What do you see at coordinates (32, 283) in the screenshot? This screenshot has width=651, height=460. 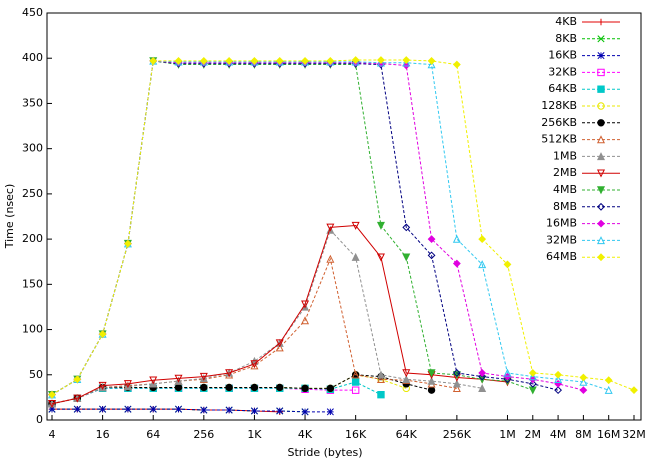 I see `y-tick-label: 150` at bounding box center [32, 283].